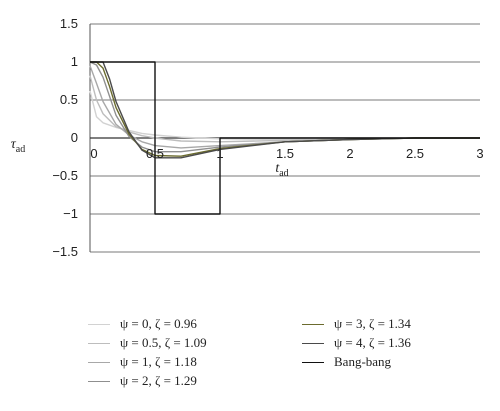 The width and height of the screenshot is (500, 411). Describe the element at coordinates (93, 153) in the screenshot. I see `x-tick-label: 0` at that location.